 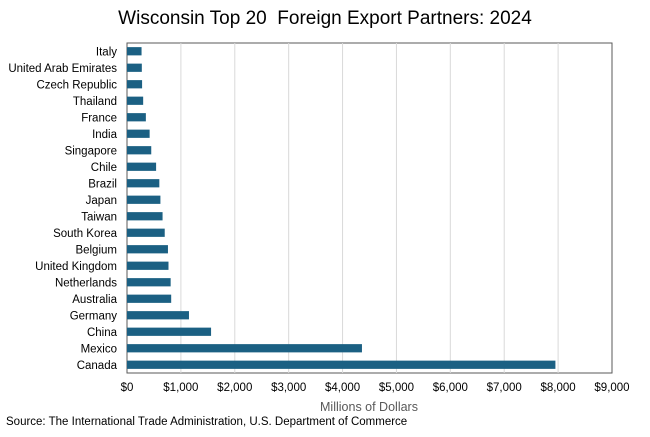 What do you see at coordinates (62, 69) in the screenshot?
I see `y-tick-label: United Arab Emirates` at bounding box center [62, 69].